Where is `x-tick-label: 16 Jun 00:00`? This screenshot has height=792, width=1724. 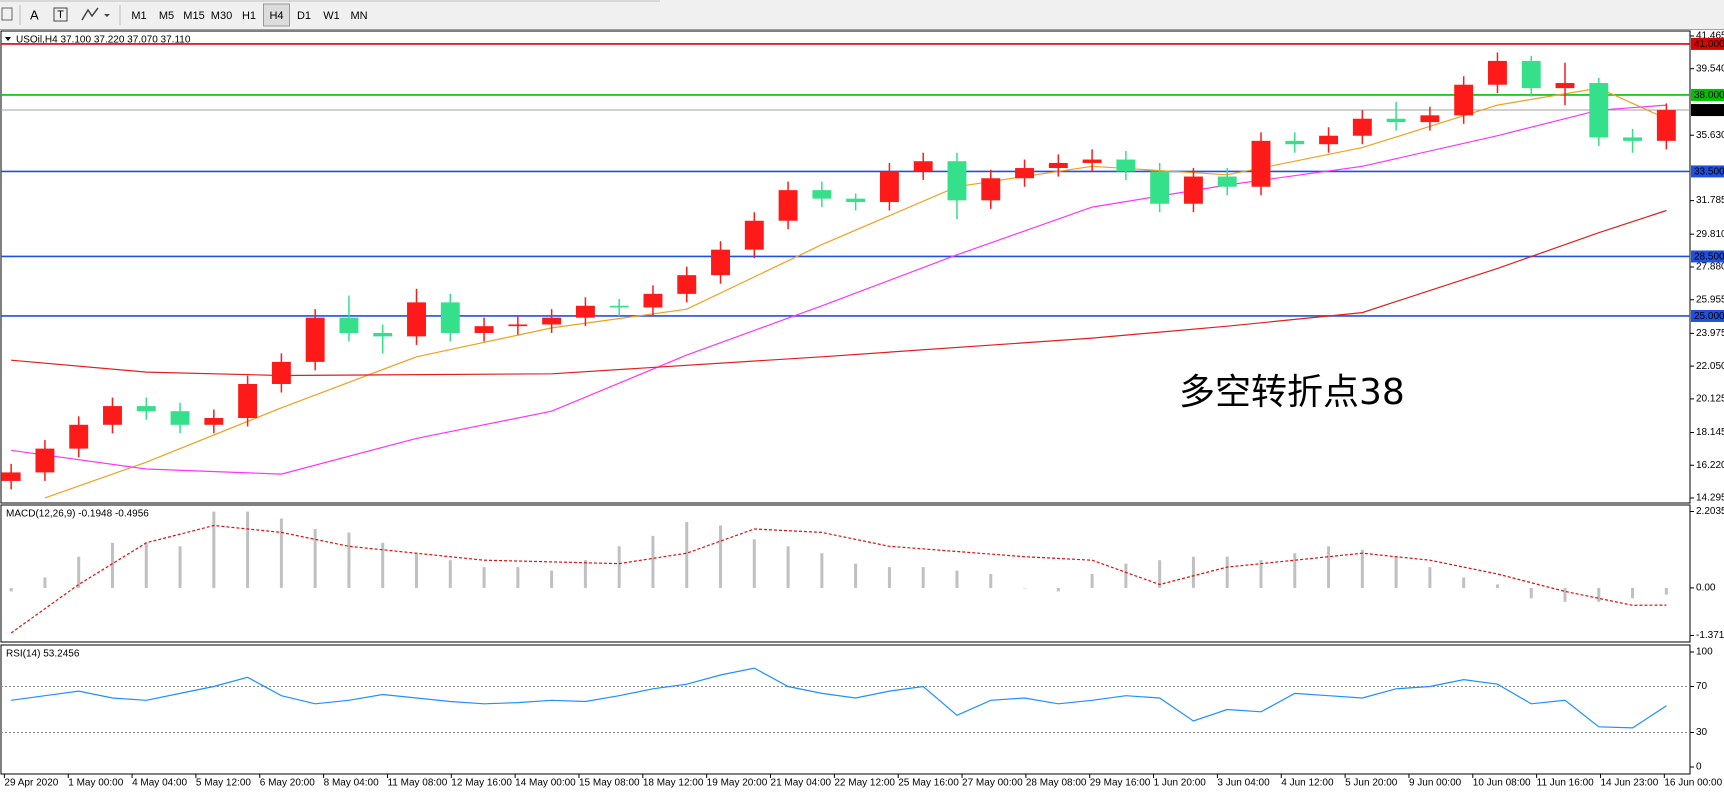 x-tick-label: 16 Jun 00:00 is located at coordinates (1693, 783).